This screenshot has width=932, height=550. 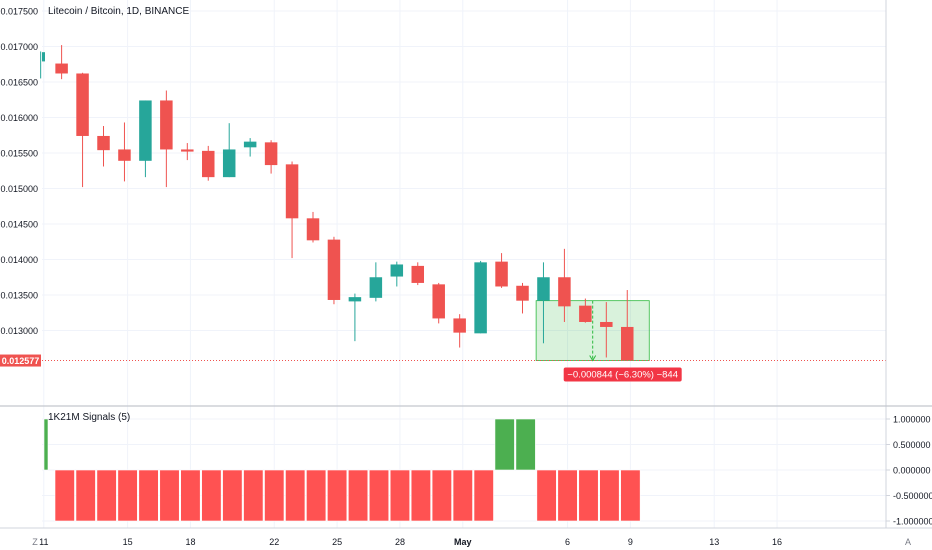 I want to click on measure-label-text: −0.000844 (−6.30%) −844, so click(x=622, y=375).